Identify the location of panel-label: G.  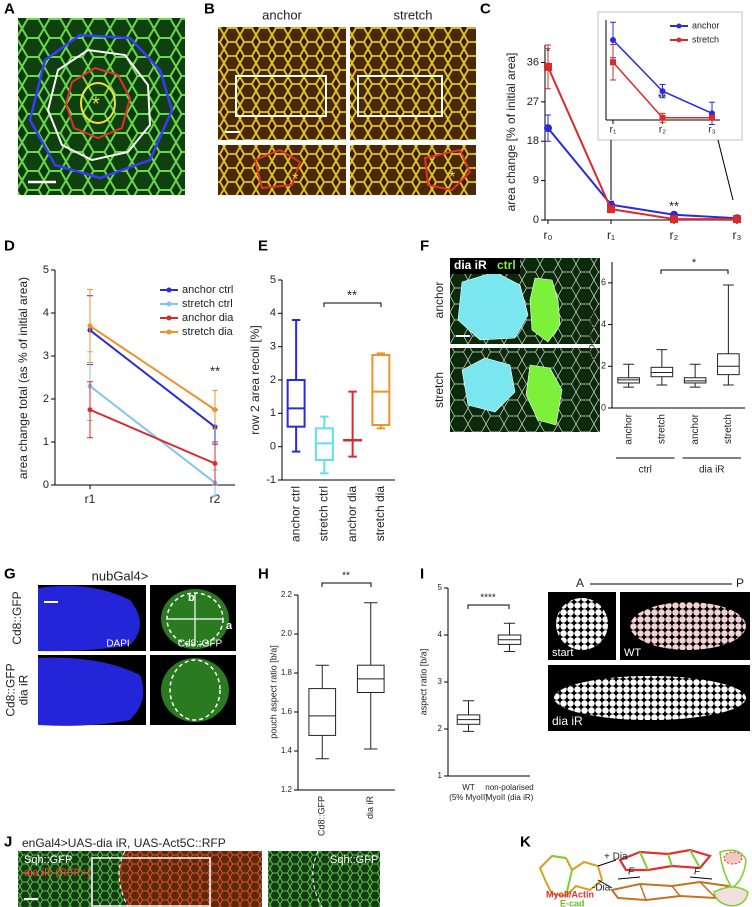
(10, 573).